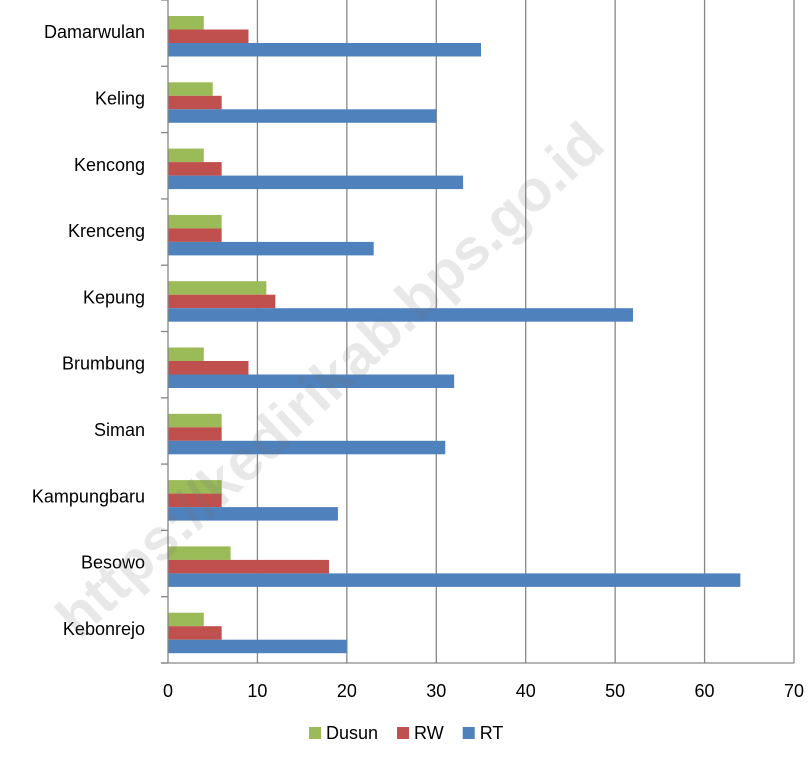  I want to click on bar-dusun-brumbung, so click(186, 354).